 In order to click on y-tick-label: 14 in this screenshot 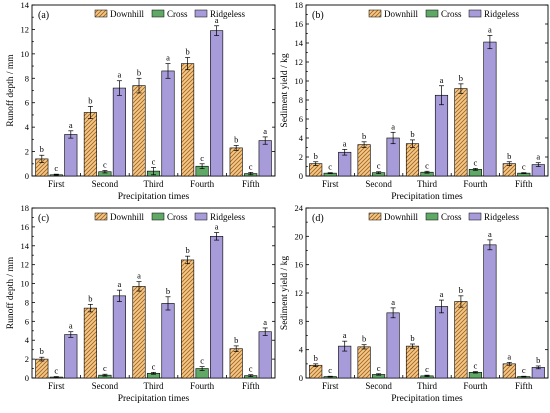, I will do `click(299, 43)`.